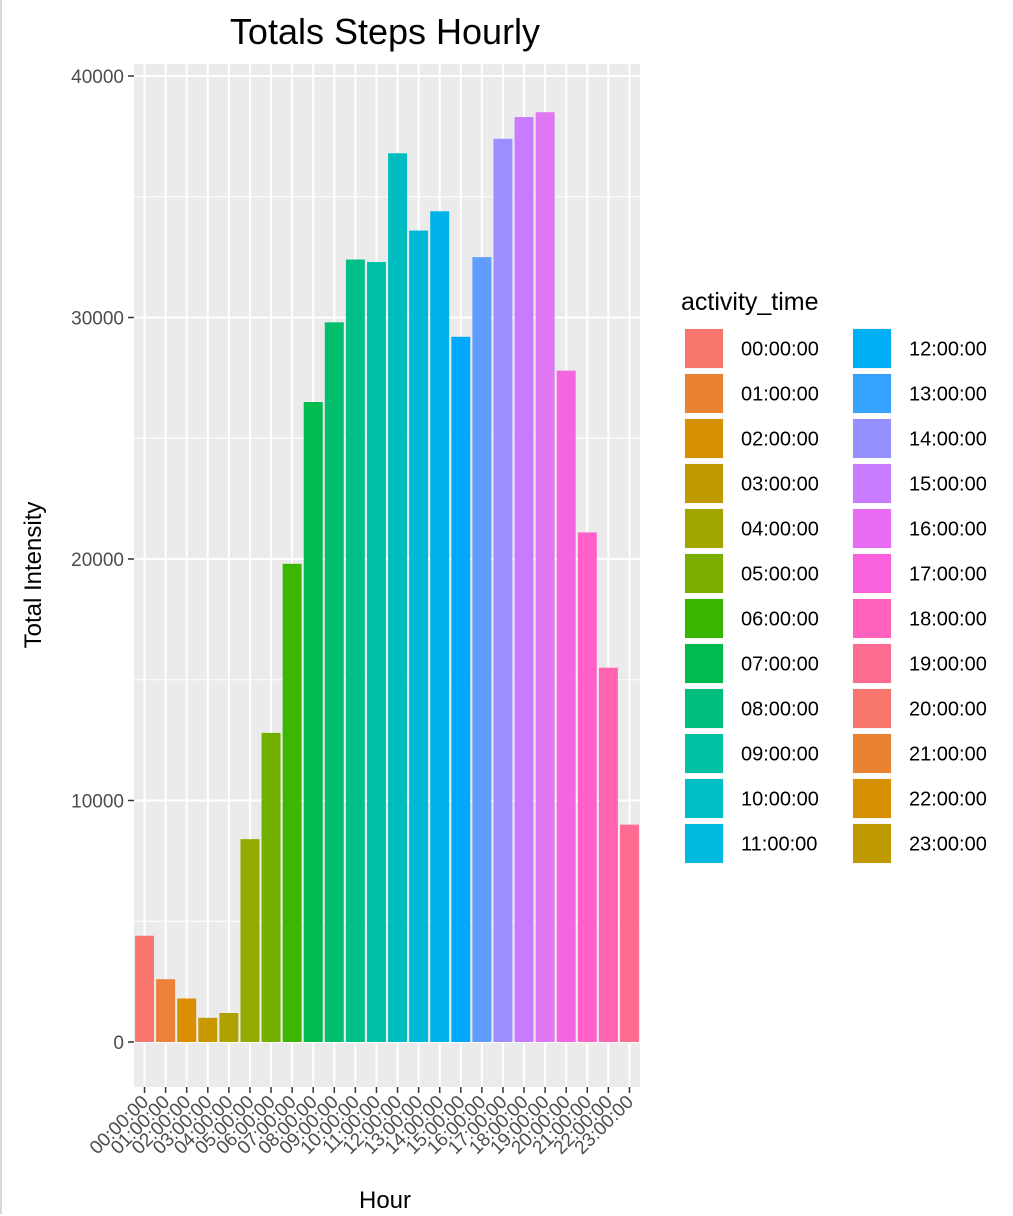  Describe the element at coordinates (872, 753) in the screenshot. I see `legend-key-21:00:00` at that location.